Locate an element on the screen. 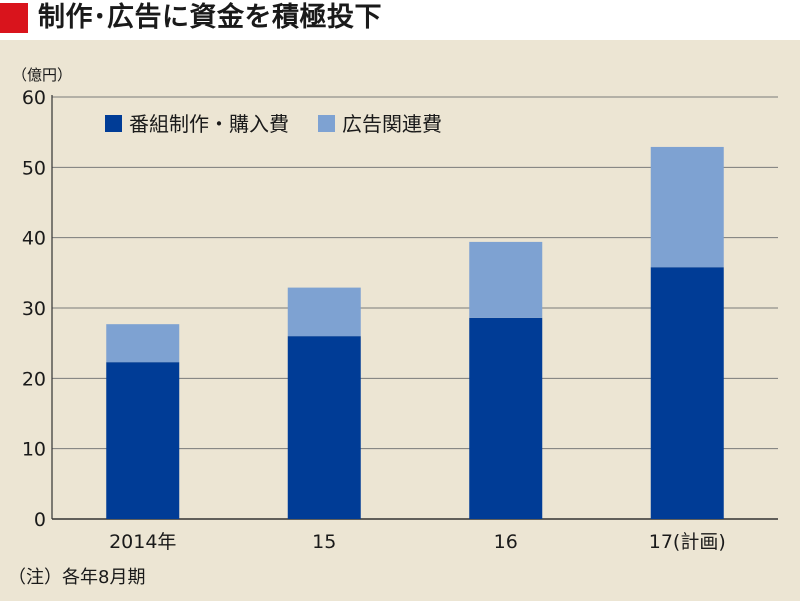 The image size is (800, 601). x-tick-label-0: 2014年 is located at coordinates (142, 542).